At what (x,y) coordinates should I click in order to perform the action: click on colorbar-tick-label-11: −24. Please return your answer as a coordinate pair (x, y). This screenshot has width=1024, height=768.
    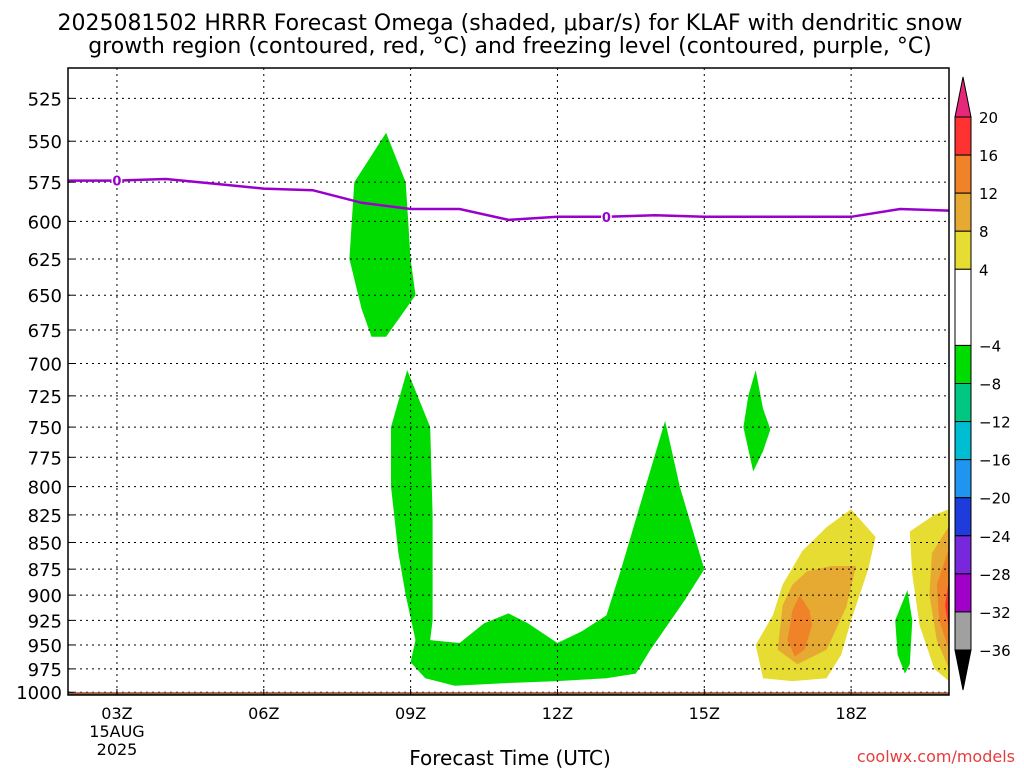
    Looking at the image, I should click on (995, 537).